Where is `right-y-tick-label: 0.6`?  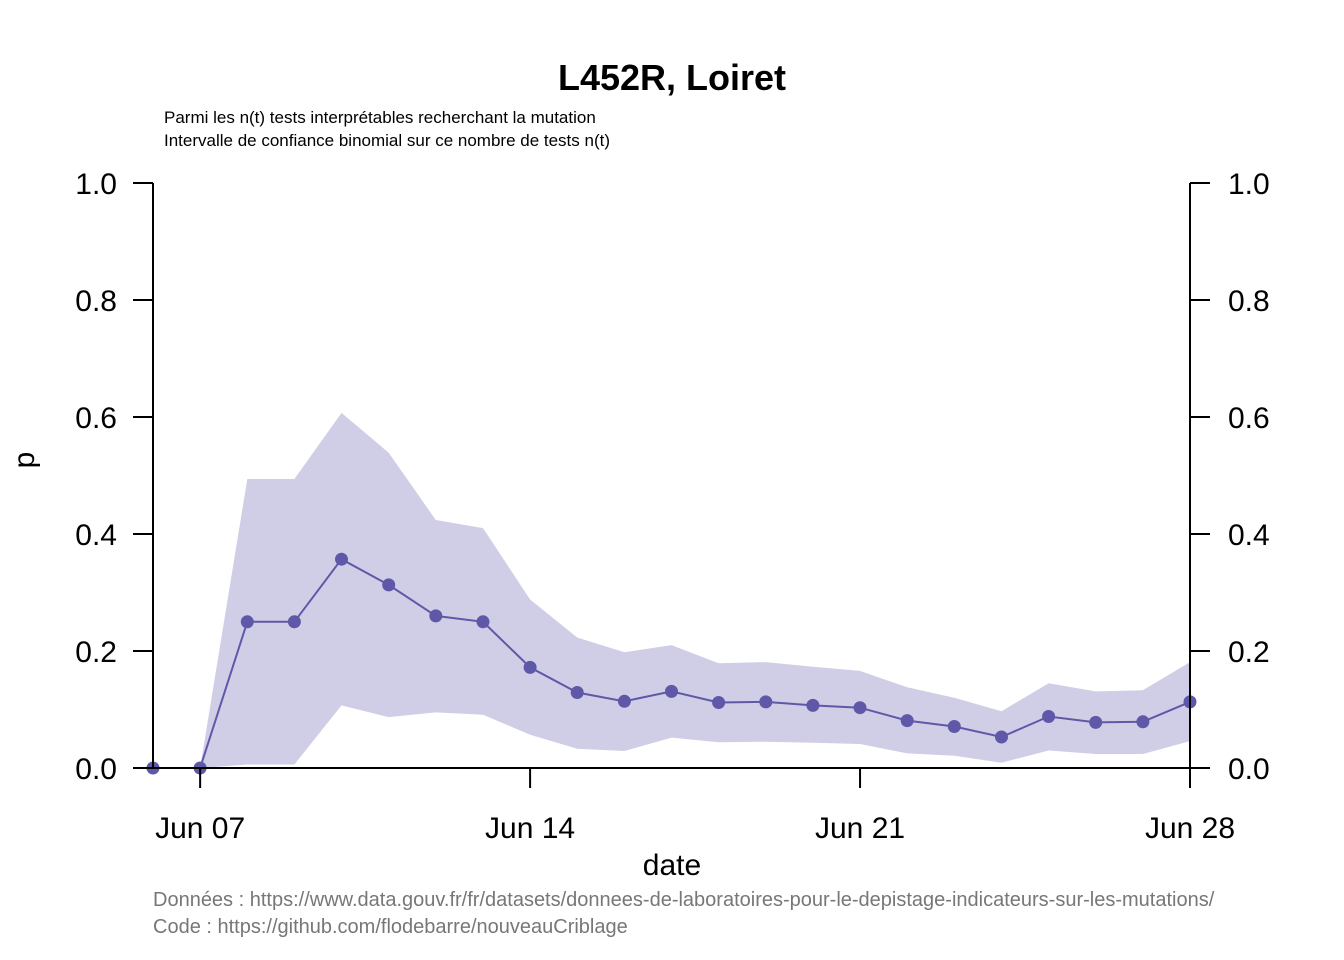
right-y-tick-label: 0.6 is located at coordinates (1249, 418).